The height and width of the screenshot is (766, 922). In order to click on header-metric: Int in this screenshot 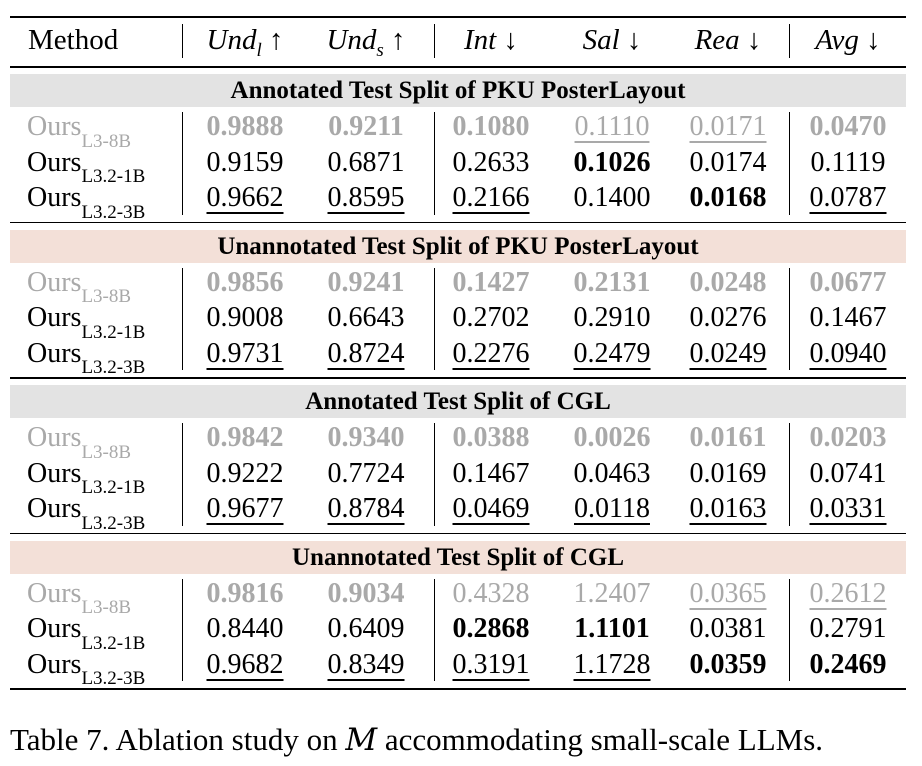, I will do `click(480, 40)`.